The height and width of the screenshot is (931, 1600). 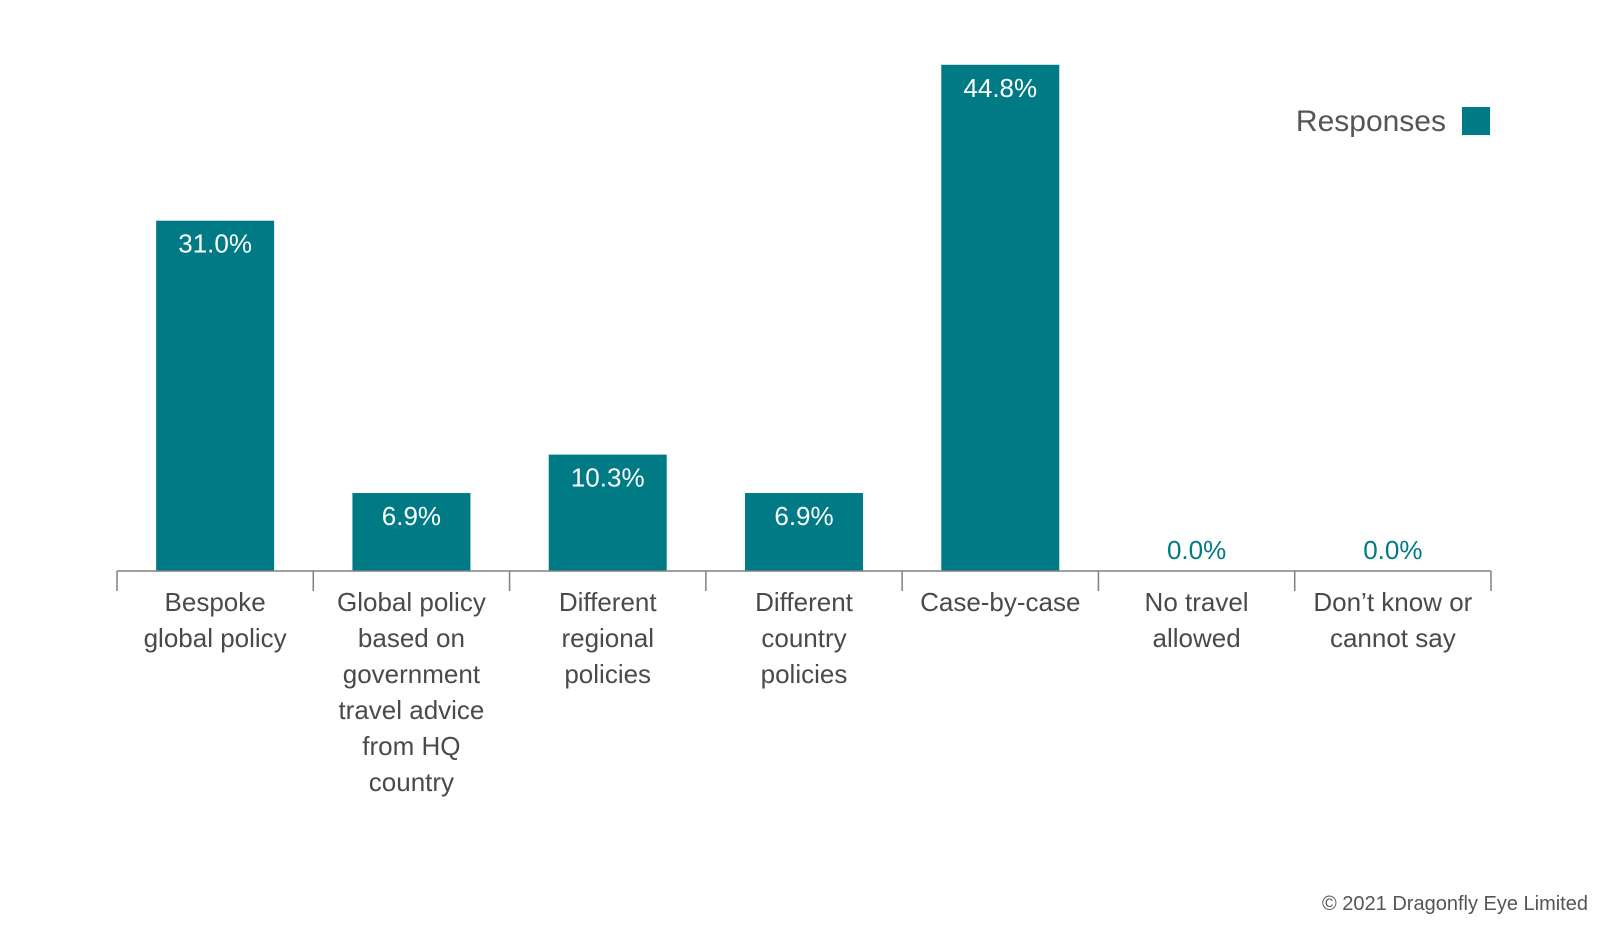 I want to click on category-label-line: No travel, so click(x=1197, y=602).